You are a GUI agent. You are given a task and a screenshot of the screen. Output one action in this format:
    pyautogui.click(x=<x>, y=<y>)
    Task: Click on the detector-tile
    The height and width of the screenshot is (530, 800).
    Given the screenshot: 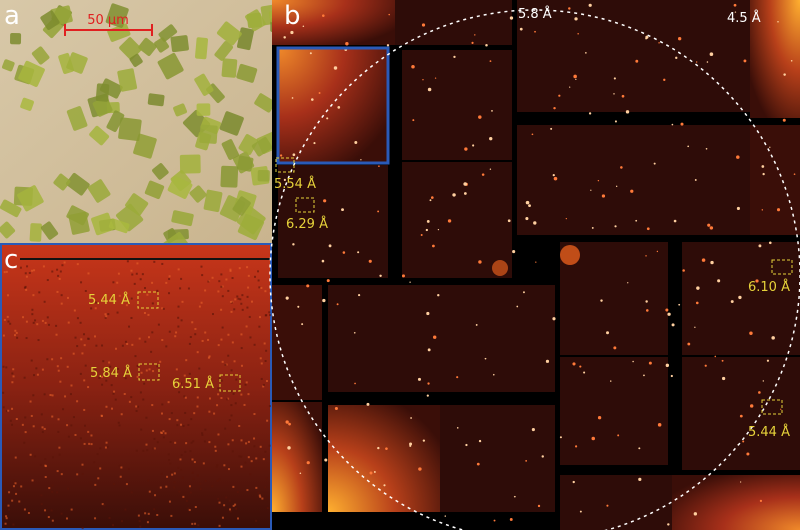 What is the action you would take?
    pyautogui.click(x=453, y=22)
    